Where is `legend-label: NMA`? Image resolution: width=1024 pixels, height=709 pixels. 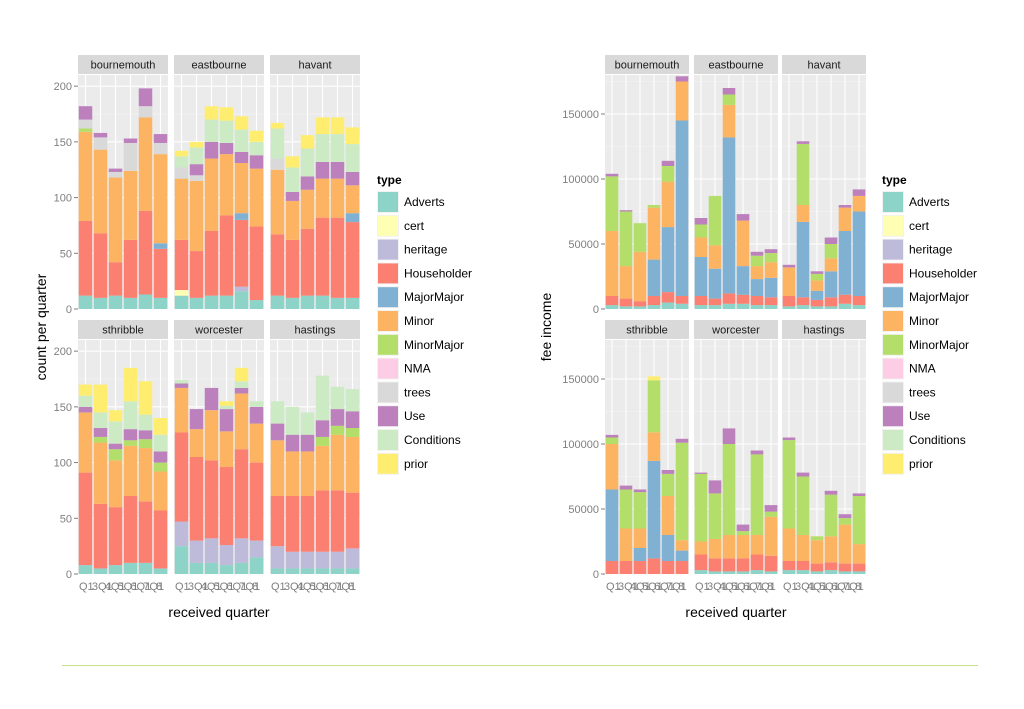 legend-label: NMA is located at coordinates (417, 369).